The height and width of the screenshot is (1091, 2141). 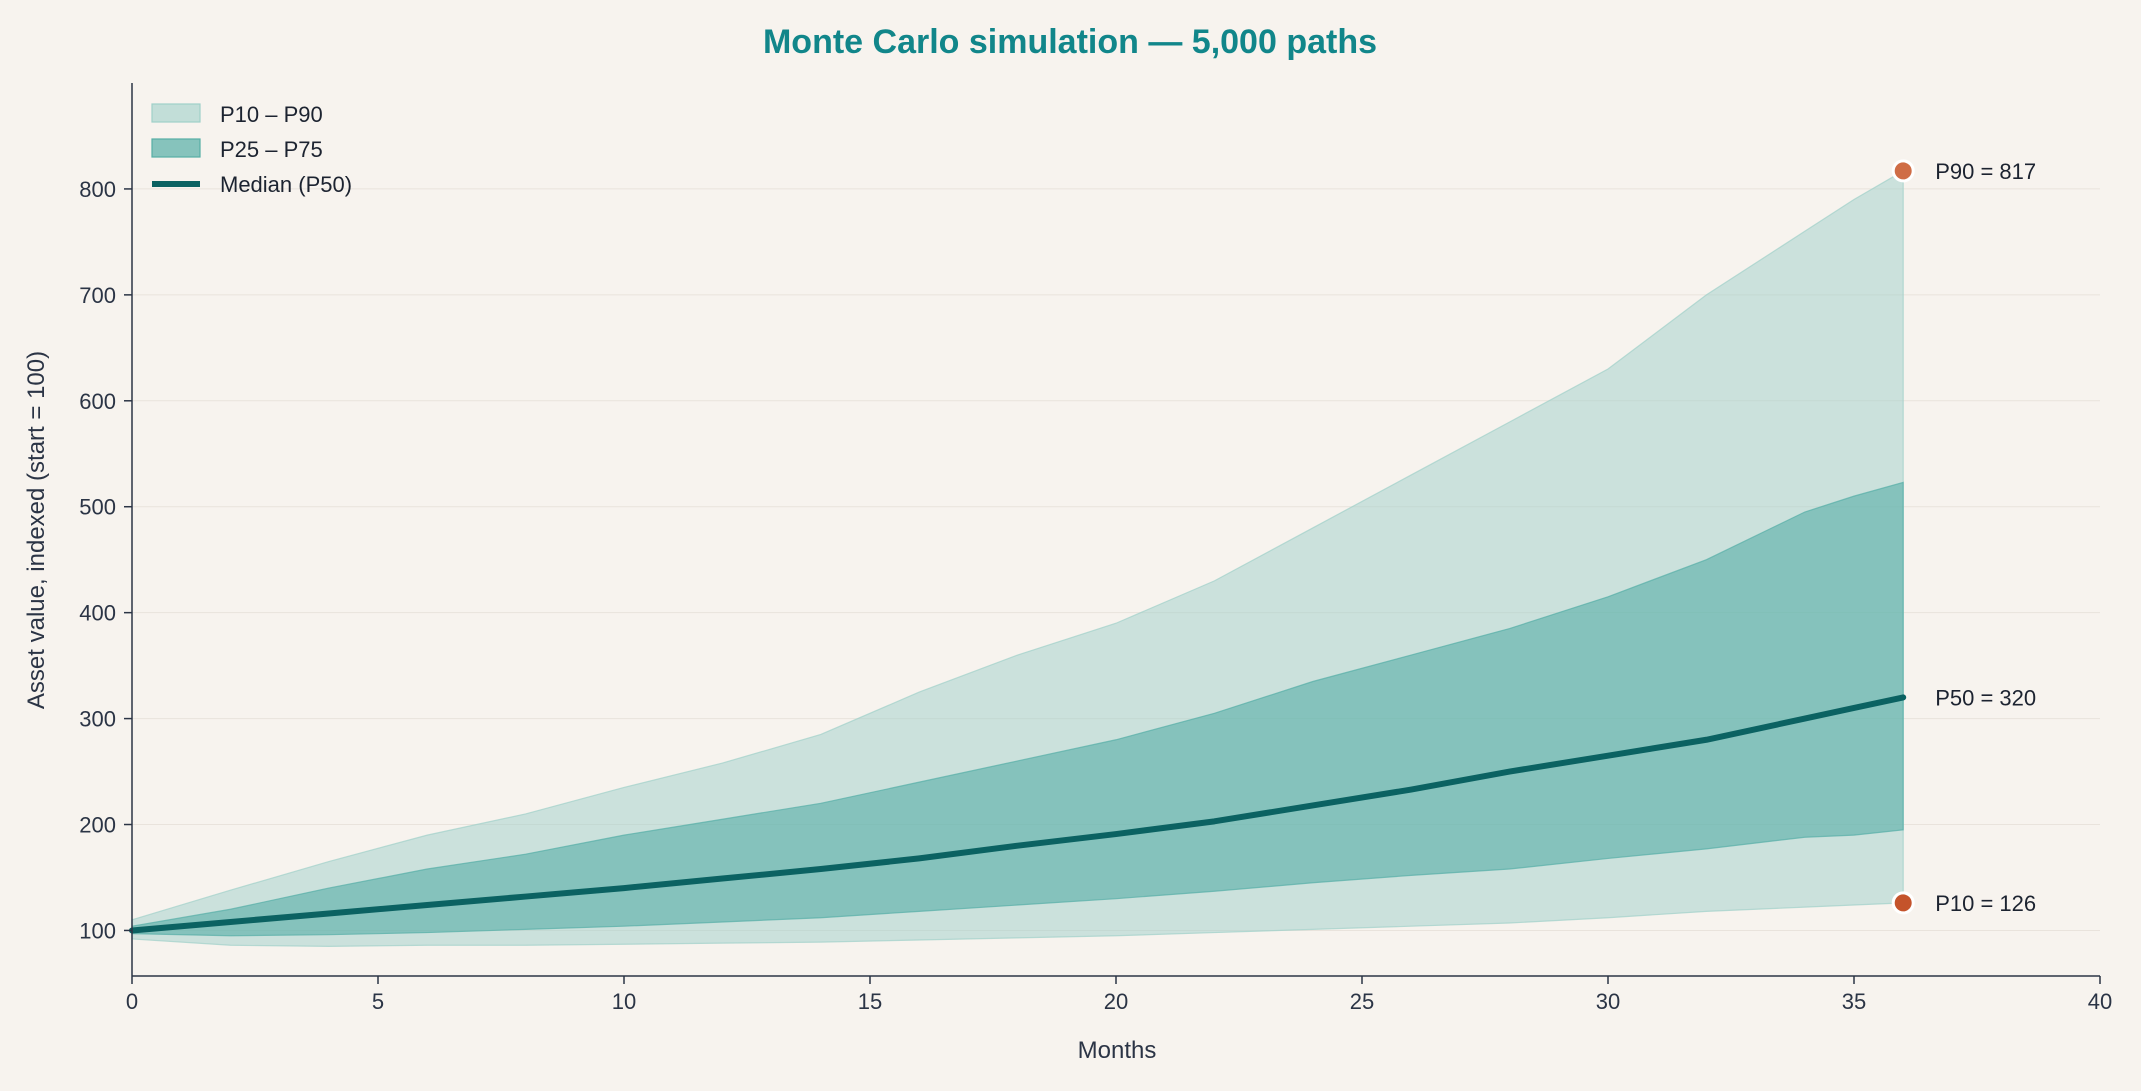 What do you see at coordinates (870, 1001) in the screenshot?
I see `x-tick-label-15: 15` at bounding box center [870, 1001].